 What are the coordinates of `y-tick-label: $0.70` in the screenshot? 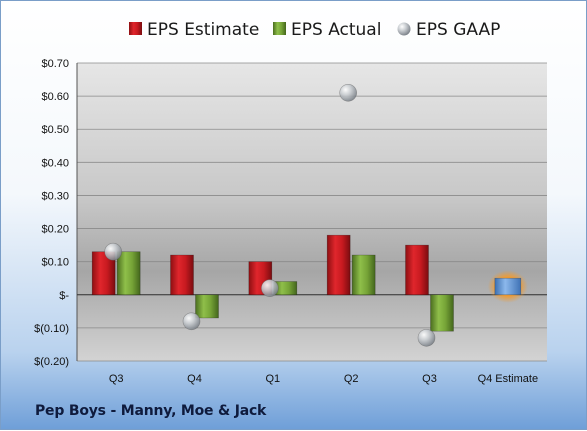 It's located at (55, 64).